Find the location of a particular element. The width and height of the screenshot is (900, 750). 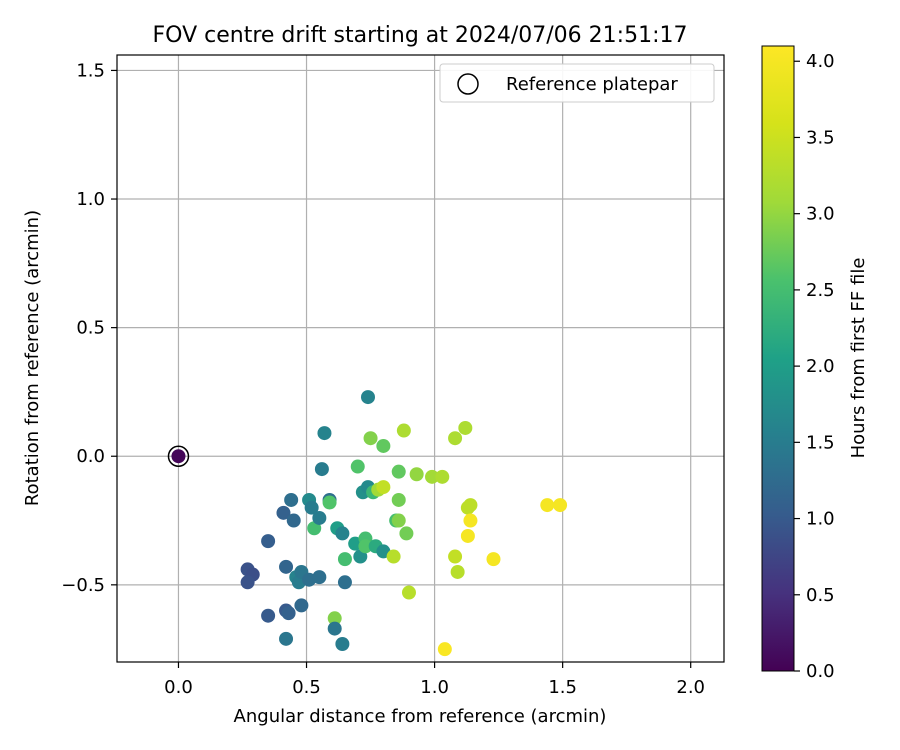

x-axis: 0.0 0.5 1.0 1.5 2.0 is located at coordinates (434, 680).